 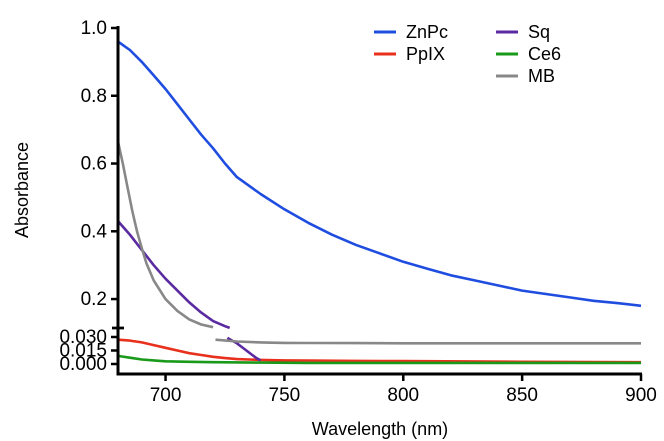 I want to click on y-axis-title: Absorbance, so click(x=22, y=190).